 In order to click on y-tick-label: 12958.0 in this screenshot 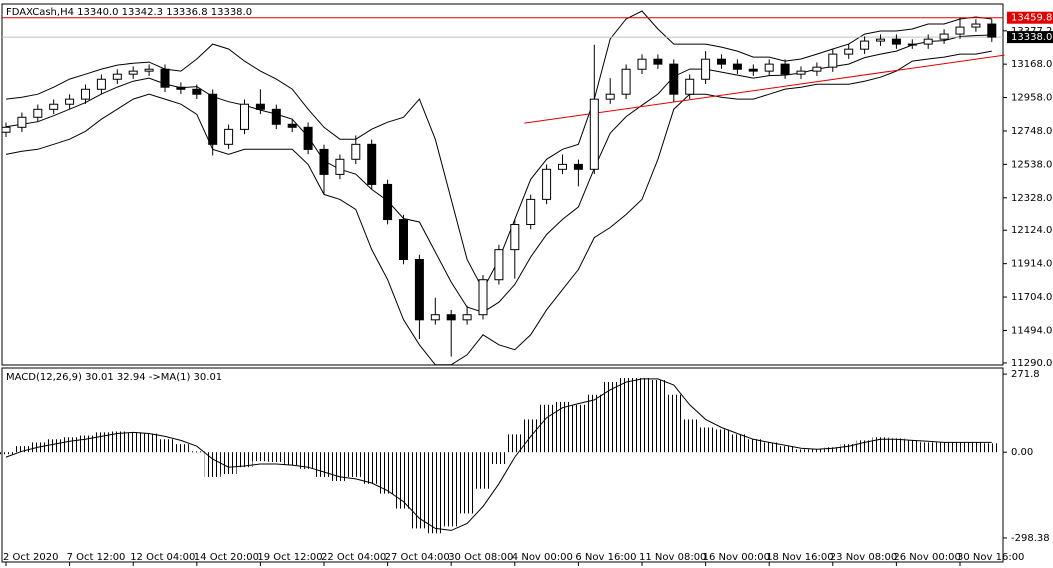, I will do `click(1031, 98)`.